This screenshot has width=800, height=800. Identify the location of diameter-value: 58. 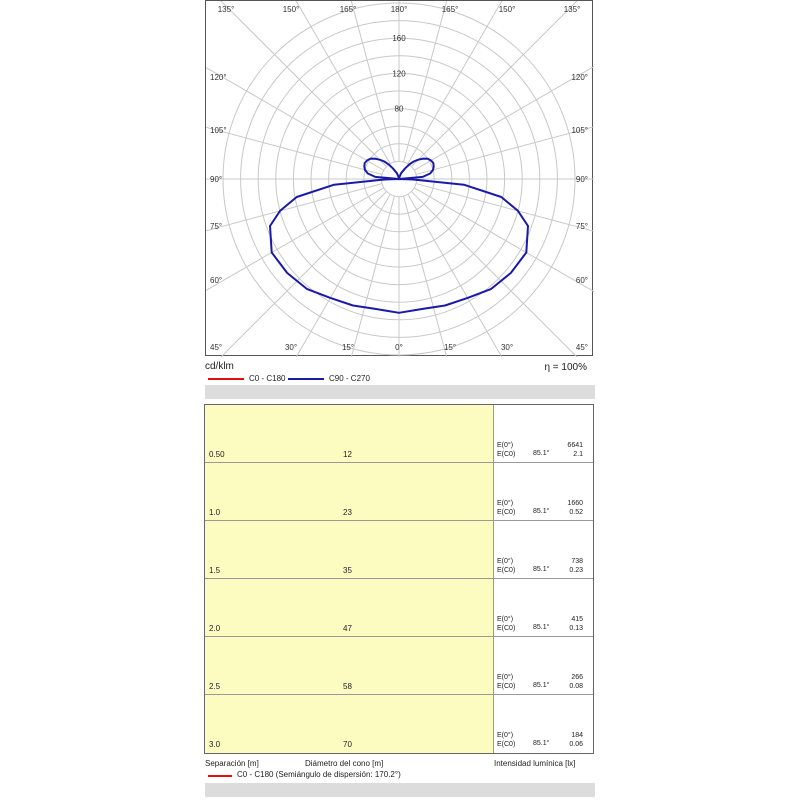
(347, 686).